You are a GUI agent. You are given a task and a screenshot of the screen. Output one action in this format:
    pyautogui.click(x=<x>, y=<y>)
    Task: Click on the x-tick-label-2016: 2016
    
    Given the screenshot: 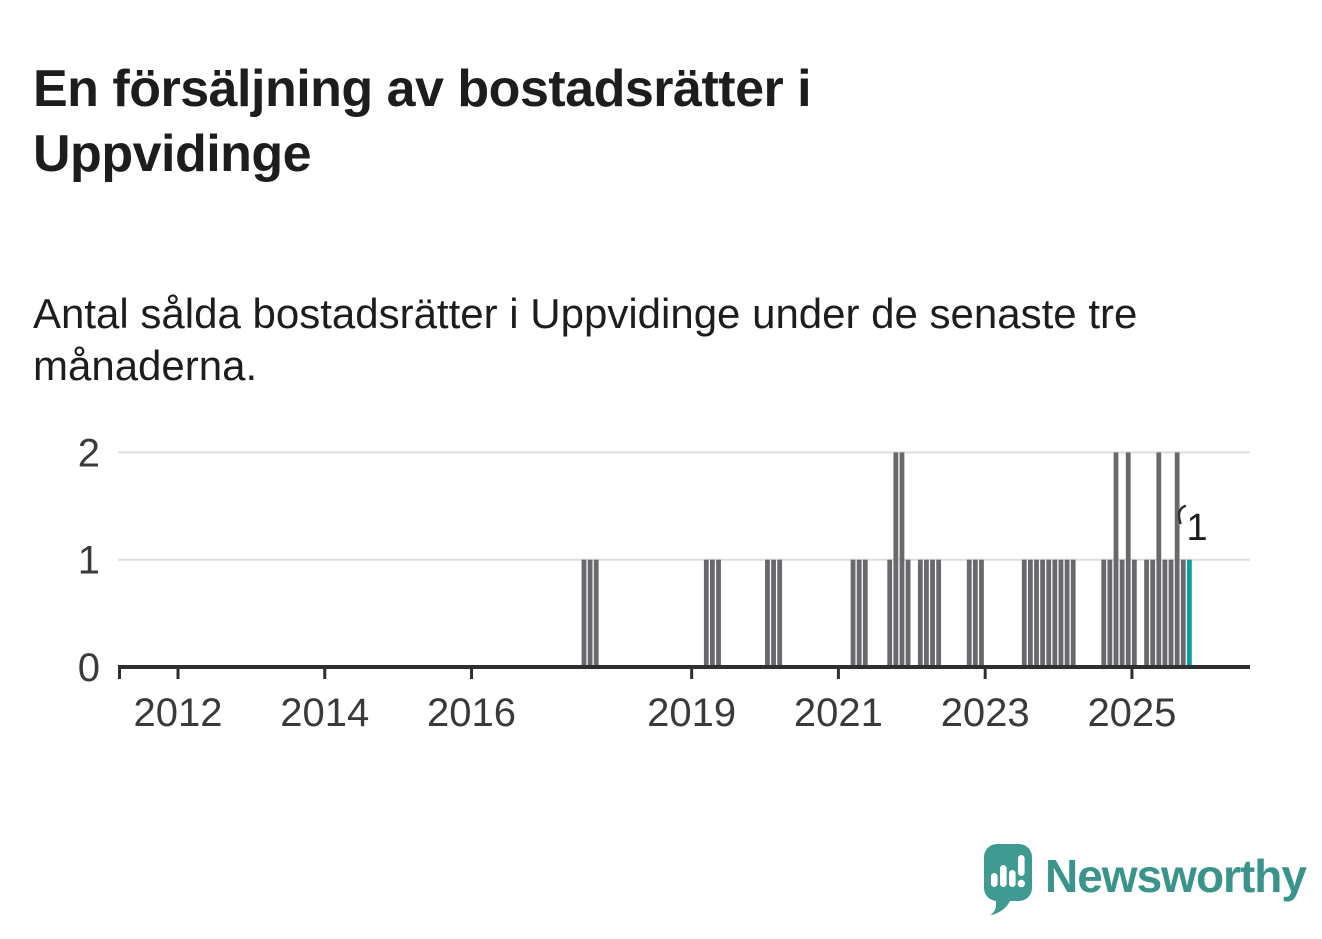 What is the action you would take?
    pyautogui.click(x=471, y=713)
    